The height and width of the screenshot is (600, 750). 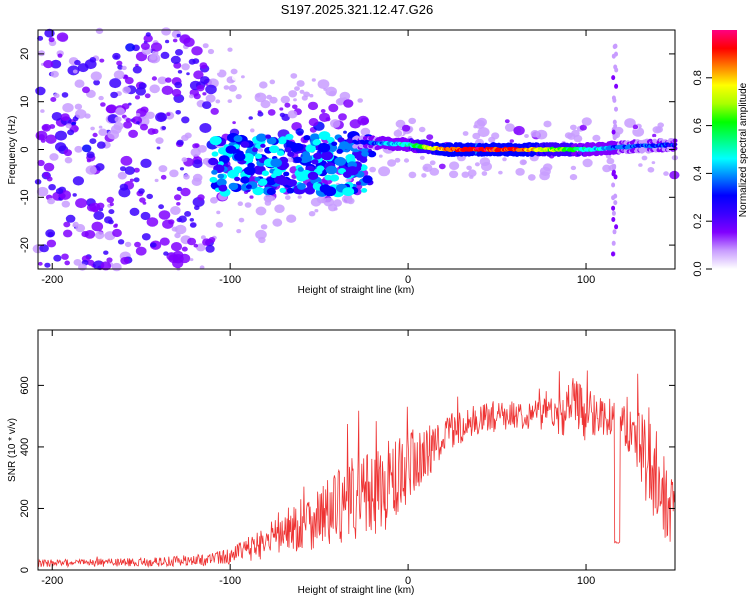 I want to click on spectrogram-x-label: Height of straight line (km), so click(x=356, y=290).